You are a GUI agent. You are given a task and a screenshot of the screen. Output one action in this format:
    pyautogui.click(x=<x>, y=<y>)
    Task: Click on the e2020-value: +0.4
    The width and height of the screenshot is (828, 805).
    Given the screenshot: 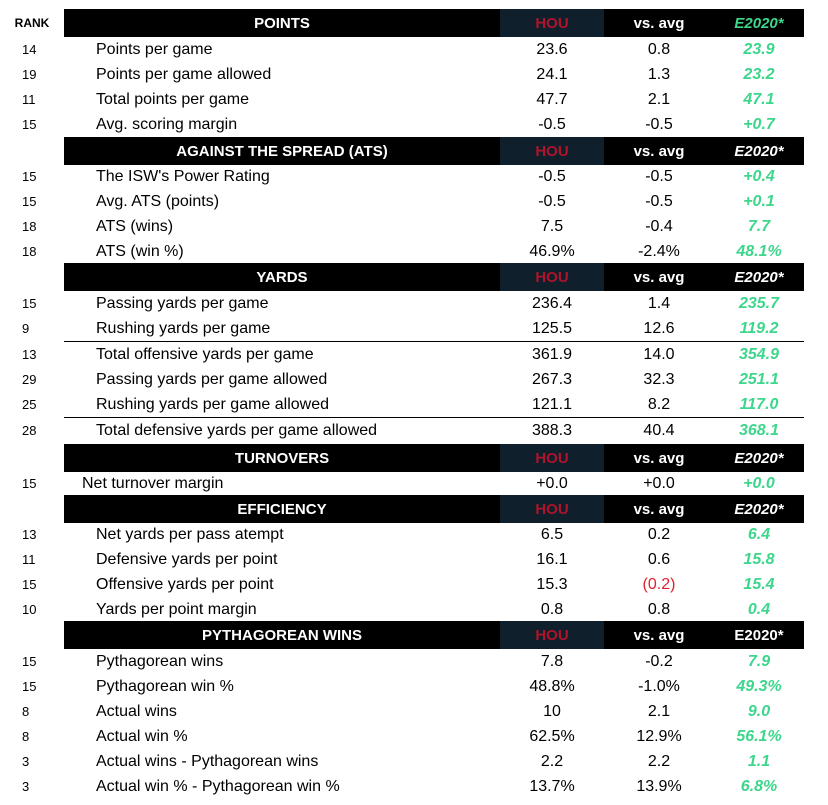 What is the action you would take?
    pyautogui.click(x=759, y=176)
    